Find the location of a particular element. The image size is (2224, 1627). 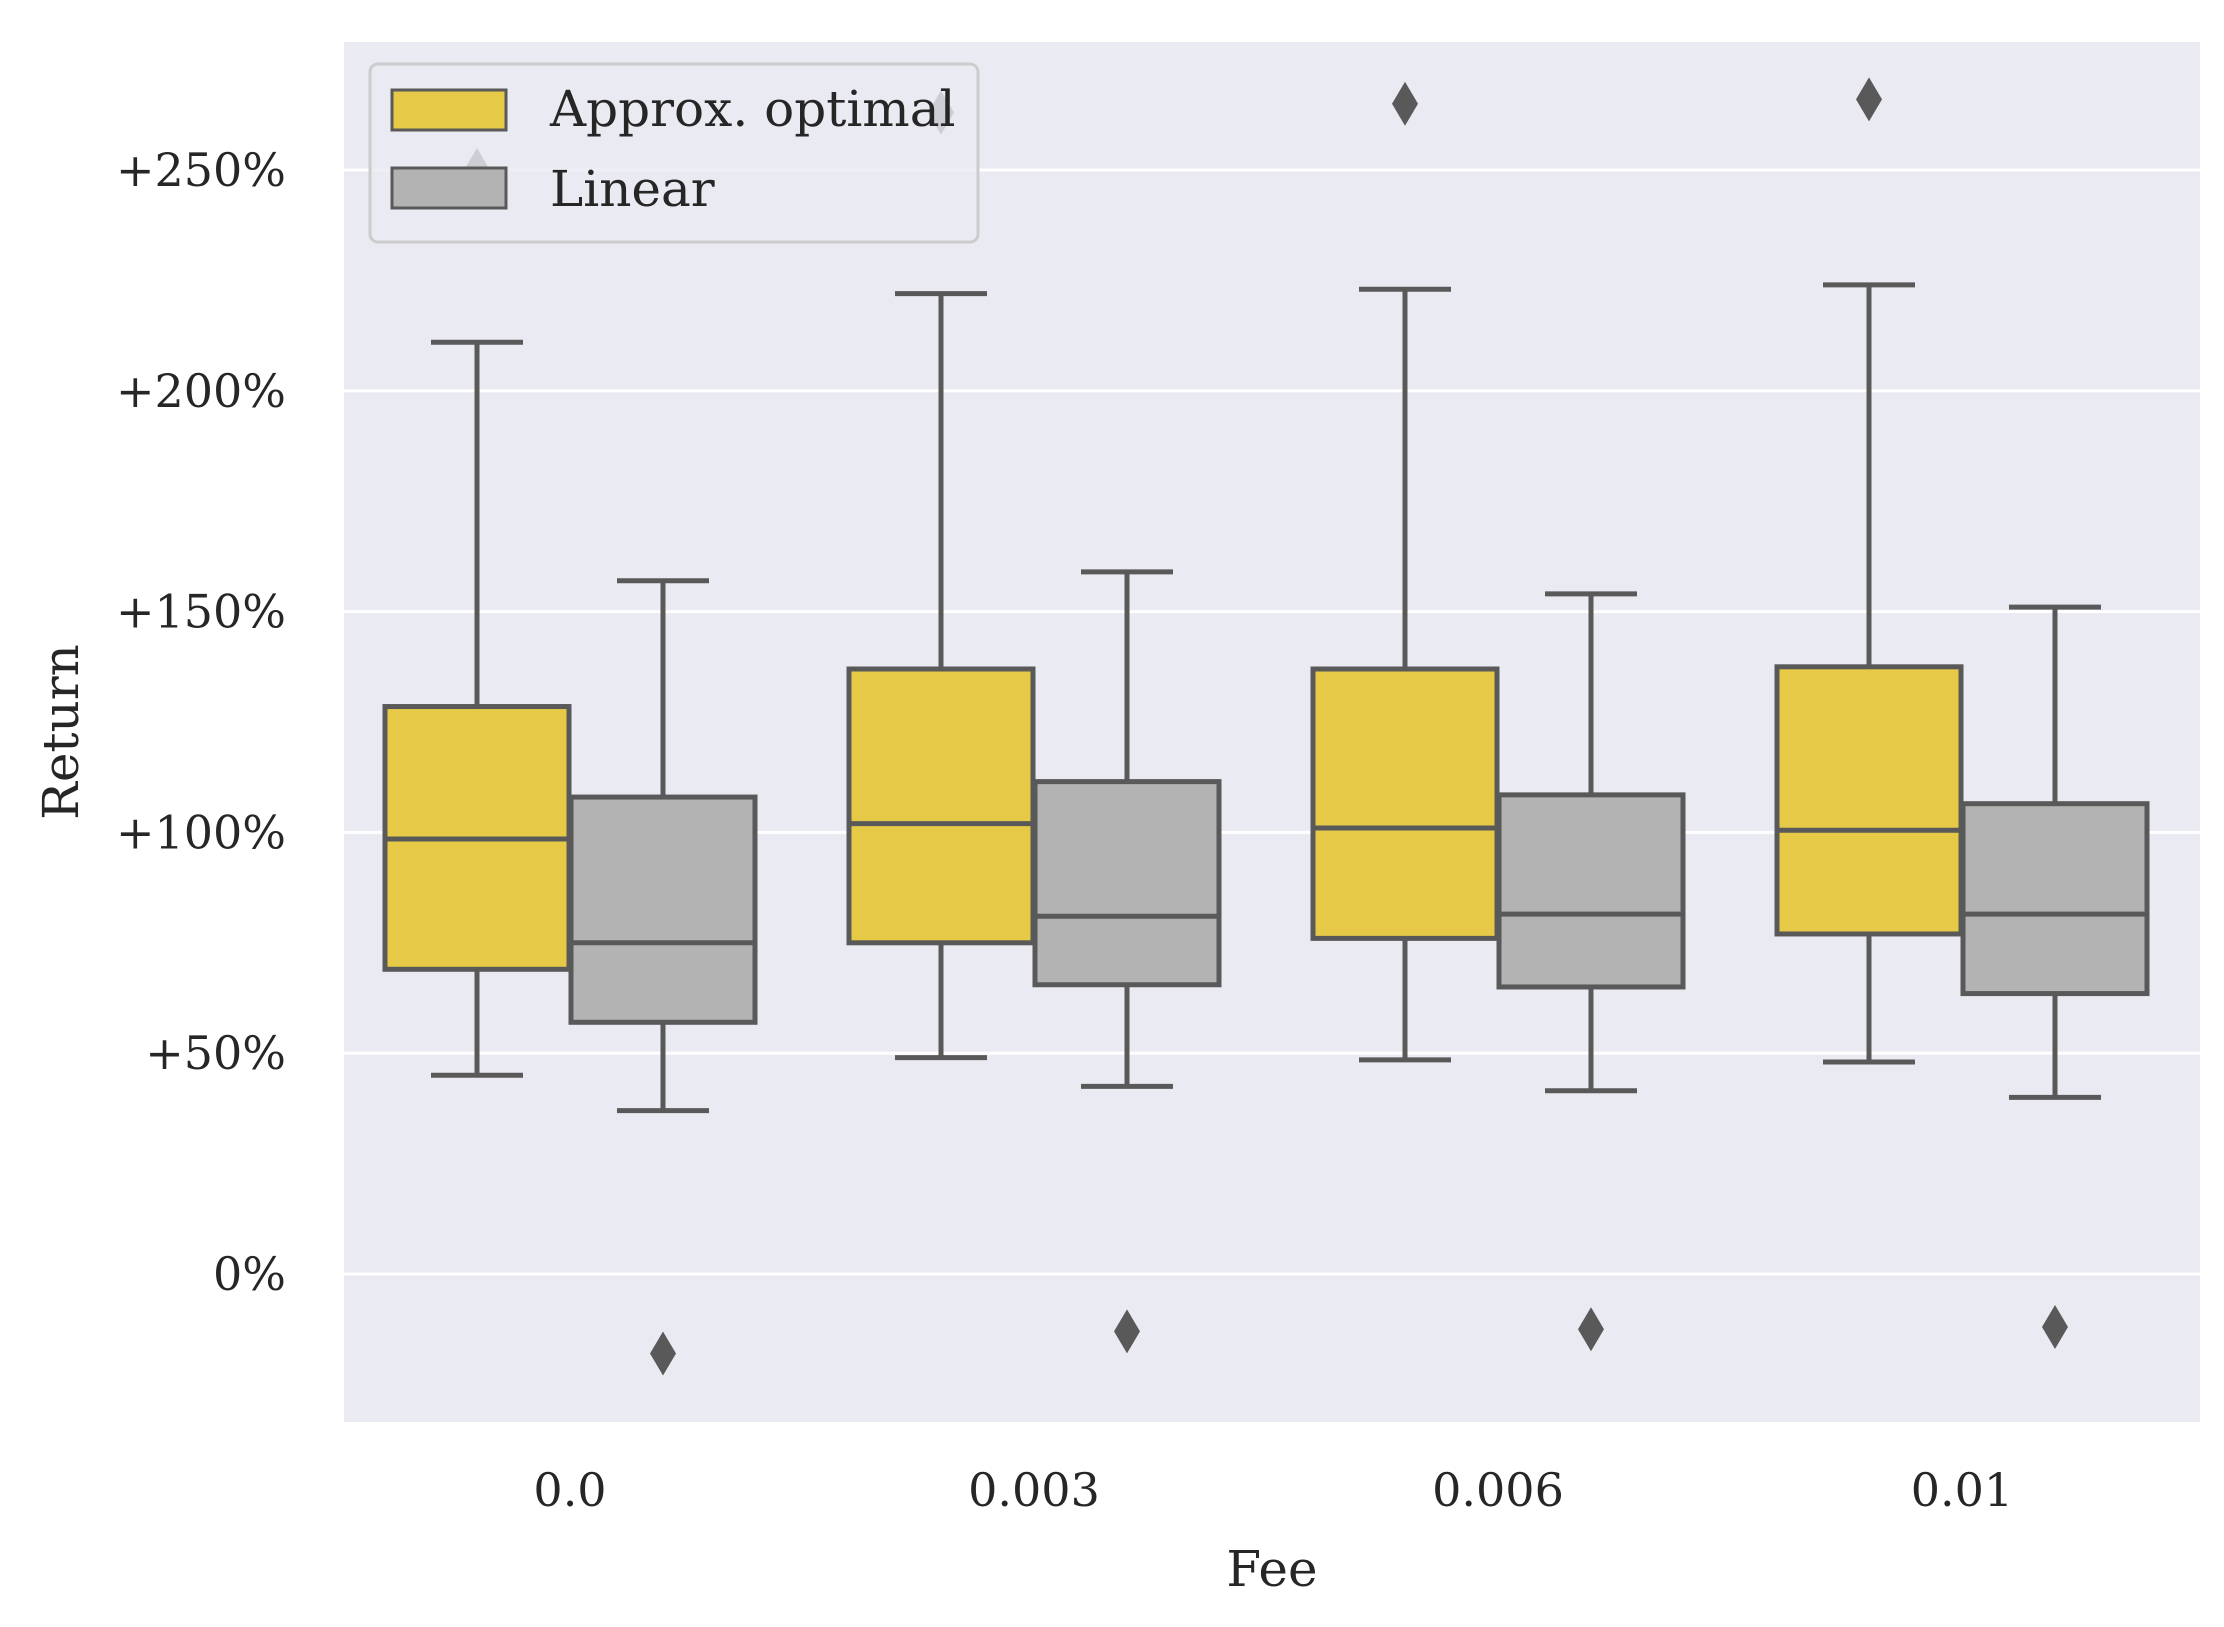

x-axis-tick-labels: 0.0 0.003 0.006 0.01 is located at coordinates (1273, 1490).